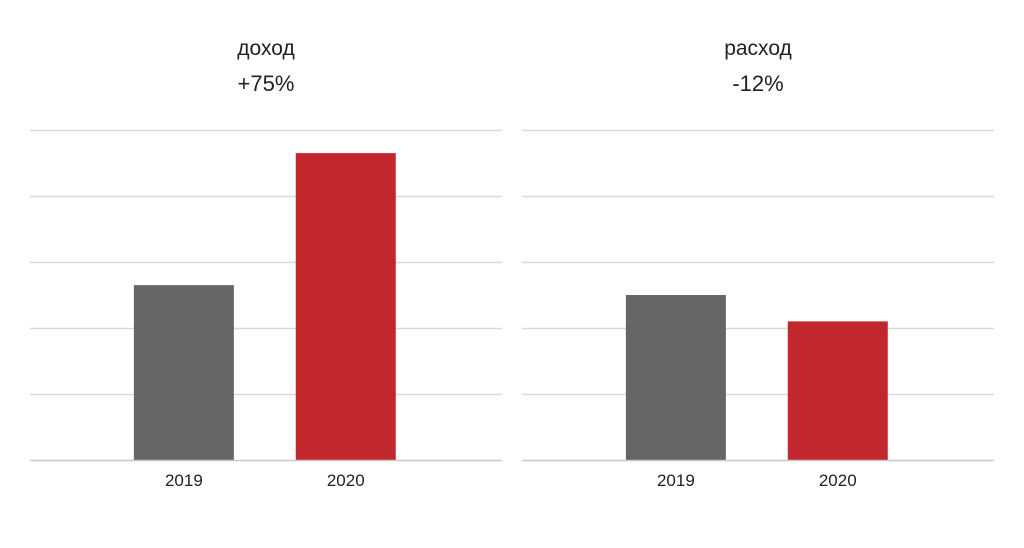 The image size is (1024, 548). I want to click on chart-title: расход, so click(758, 48).